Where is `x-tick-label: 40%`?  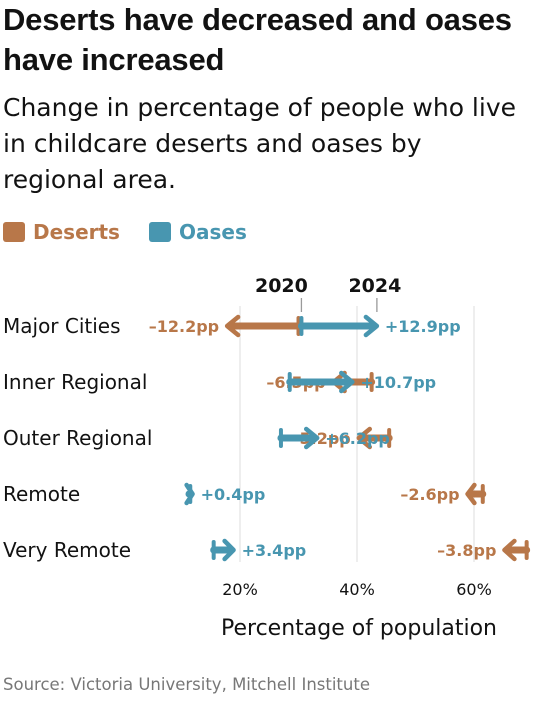 x-tick-label: 40% is located at coordinates (357, 589).